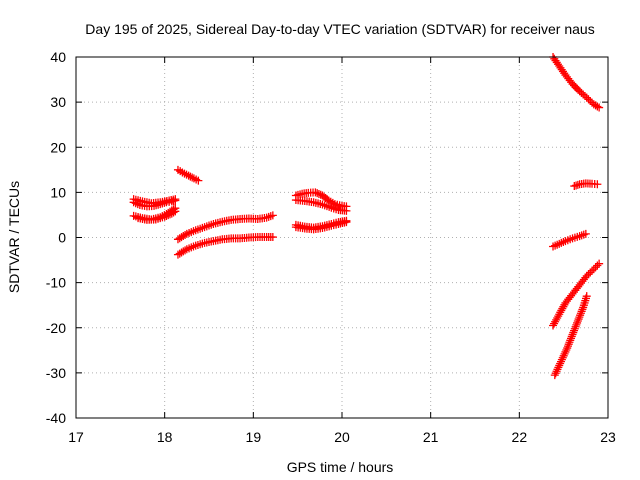 The image size is (640, 480). What do you see at coordinates (58, 57) in the screenshot?
I see `y-tick-label: 40` at bounding box center [58, 57].